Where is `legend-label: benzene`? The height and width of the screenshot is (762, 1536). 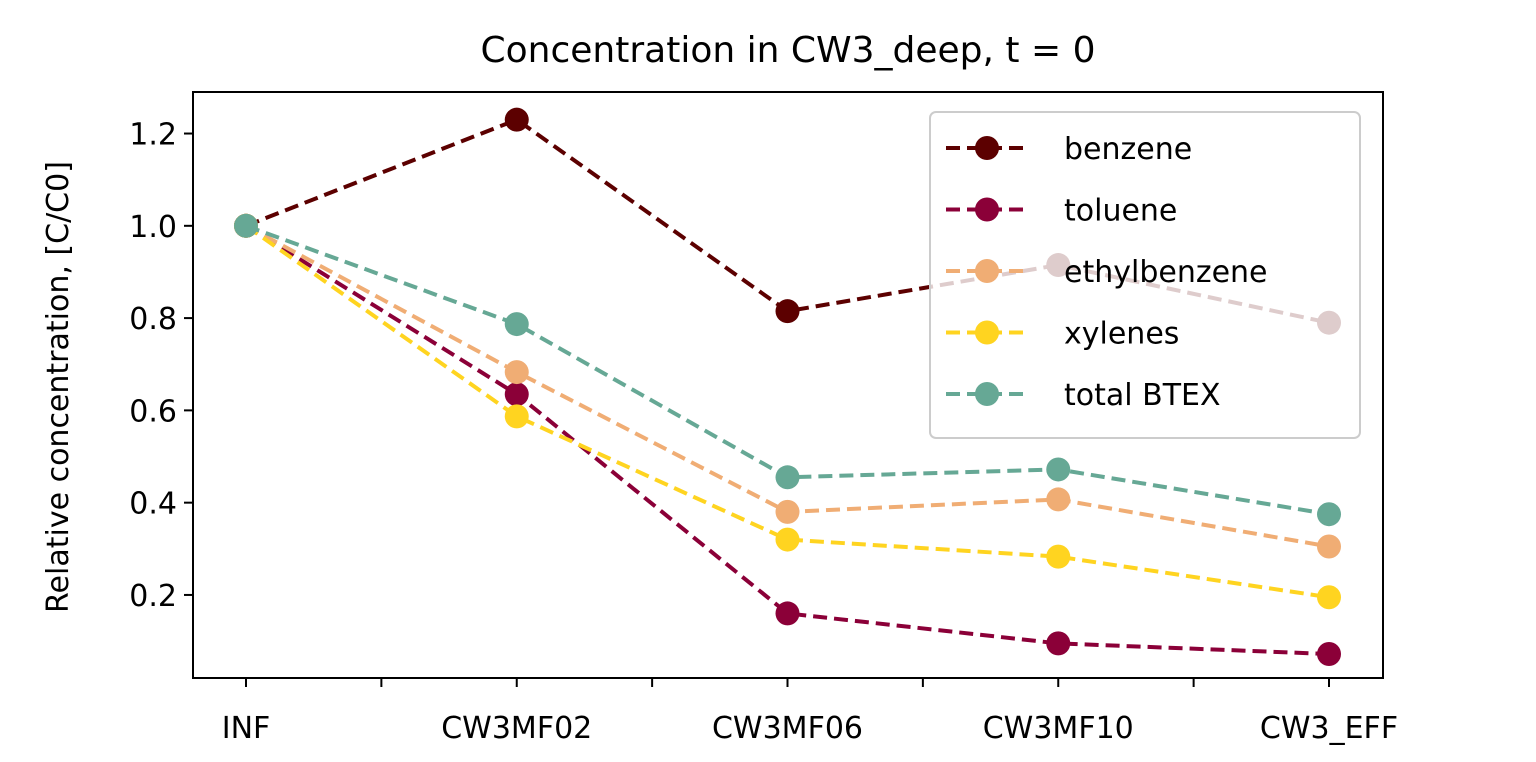 legend-label: benzene is located at coordinates (1128, 149).